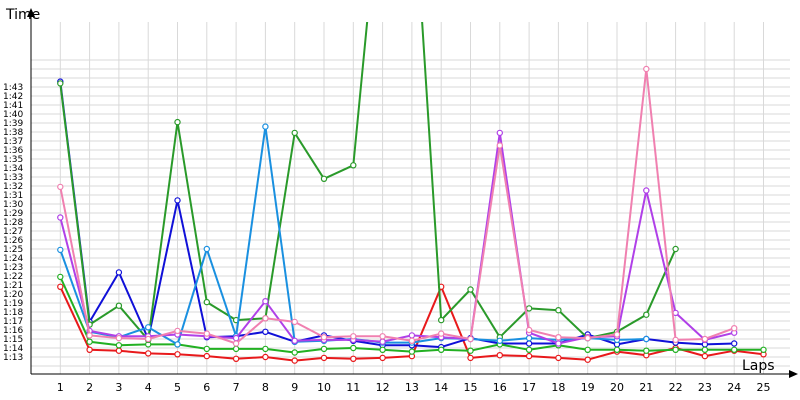  Describe the element at coordinates (13, 340) in the screenshot. I see `y-tick-label: 1:15` at that location.